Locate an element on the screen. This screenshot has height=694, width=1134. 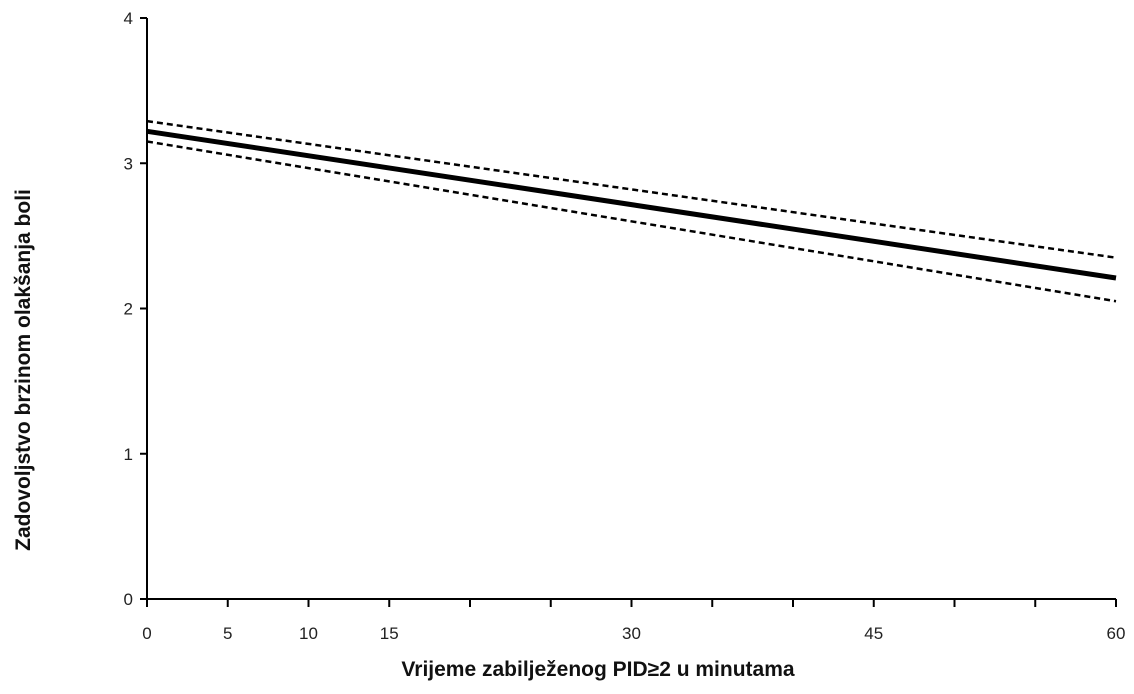
x-tick-label-30: 30 is located at coordinates (631, 633).